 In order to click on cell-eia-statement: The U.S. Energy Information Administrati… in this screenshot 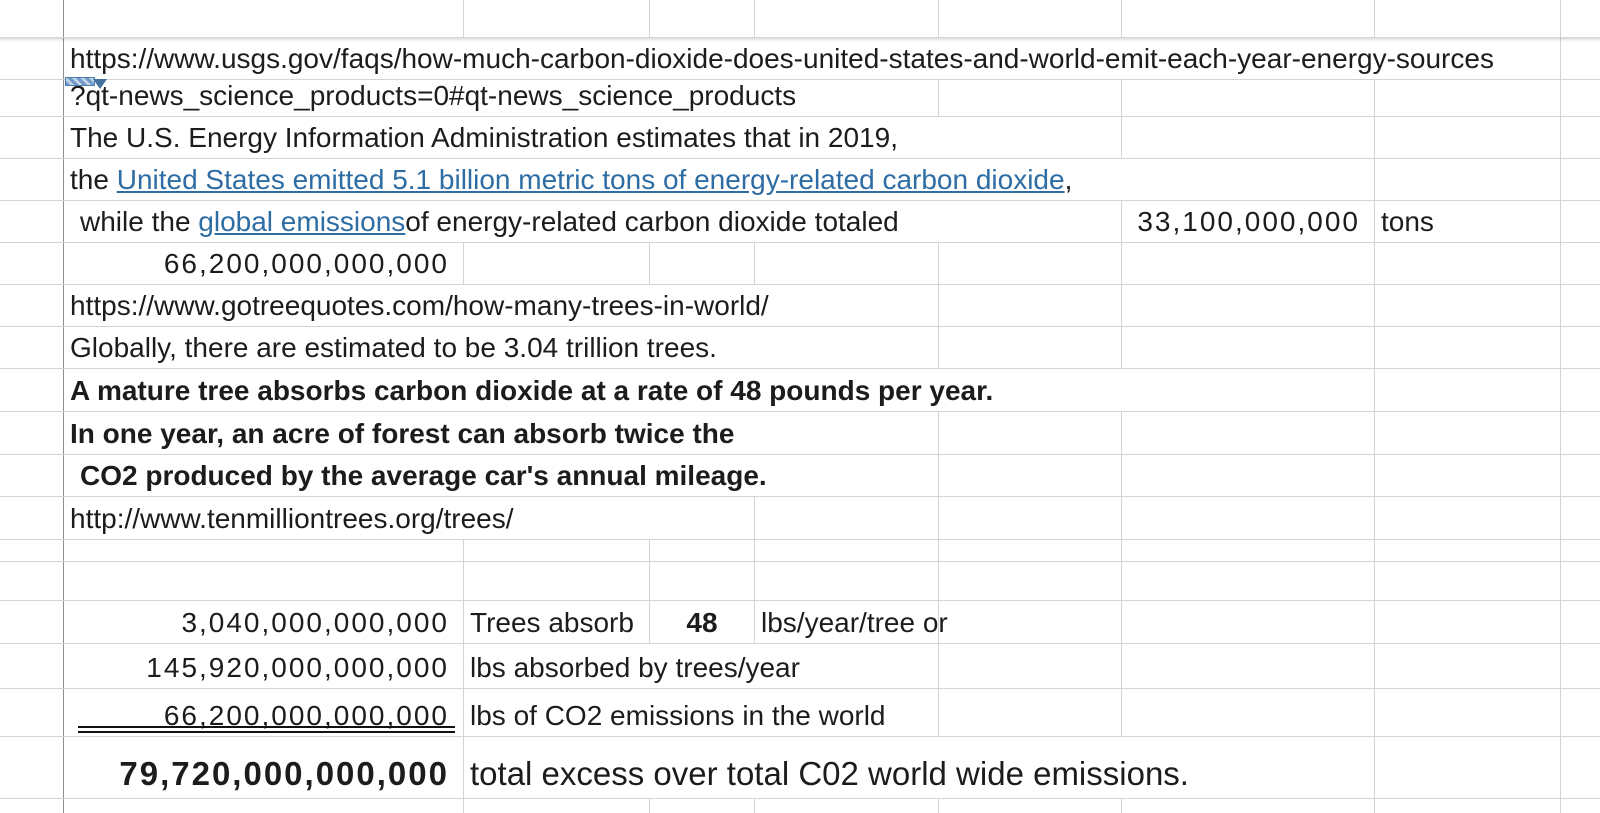, I will do `click(593, 137)`.